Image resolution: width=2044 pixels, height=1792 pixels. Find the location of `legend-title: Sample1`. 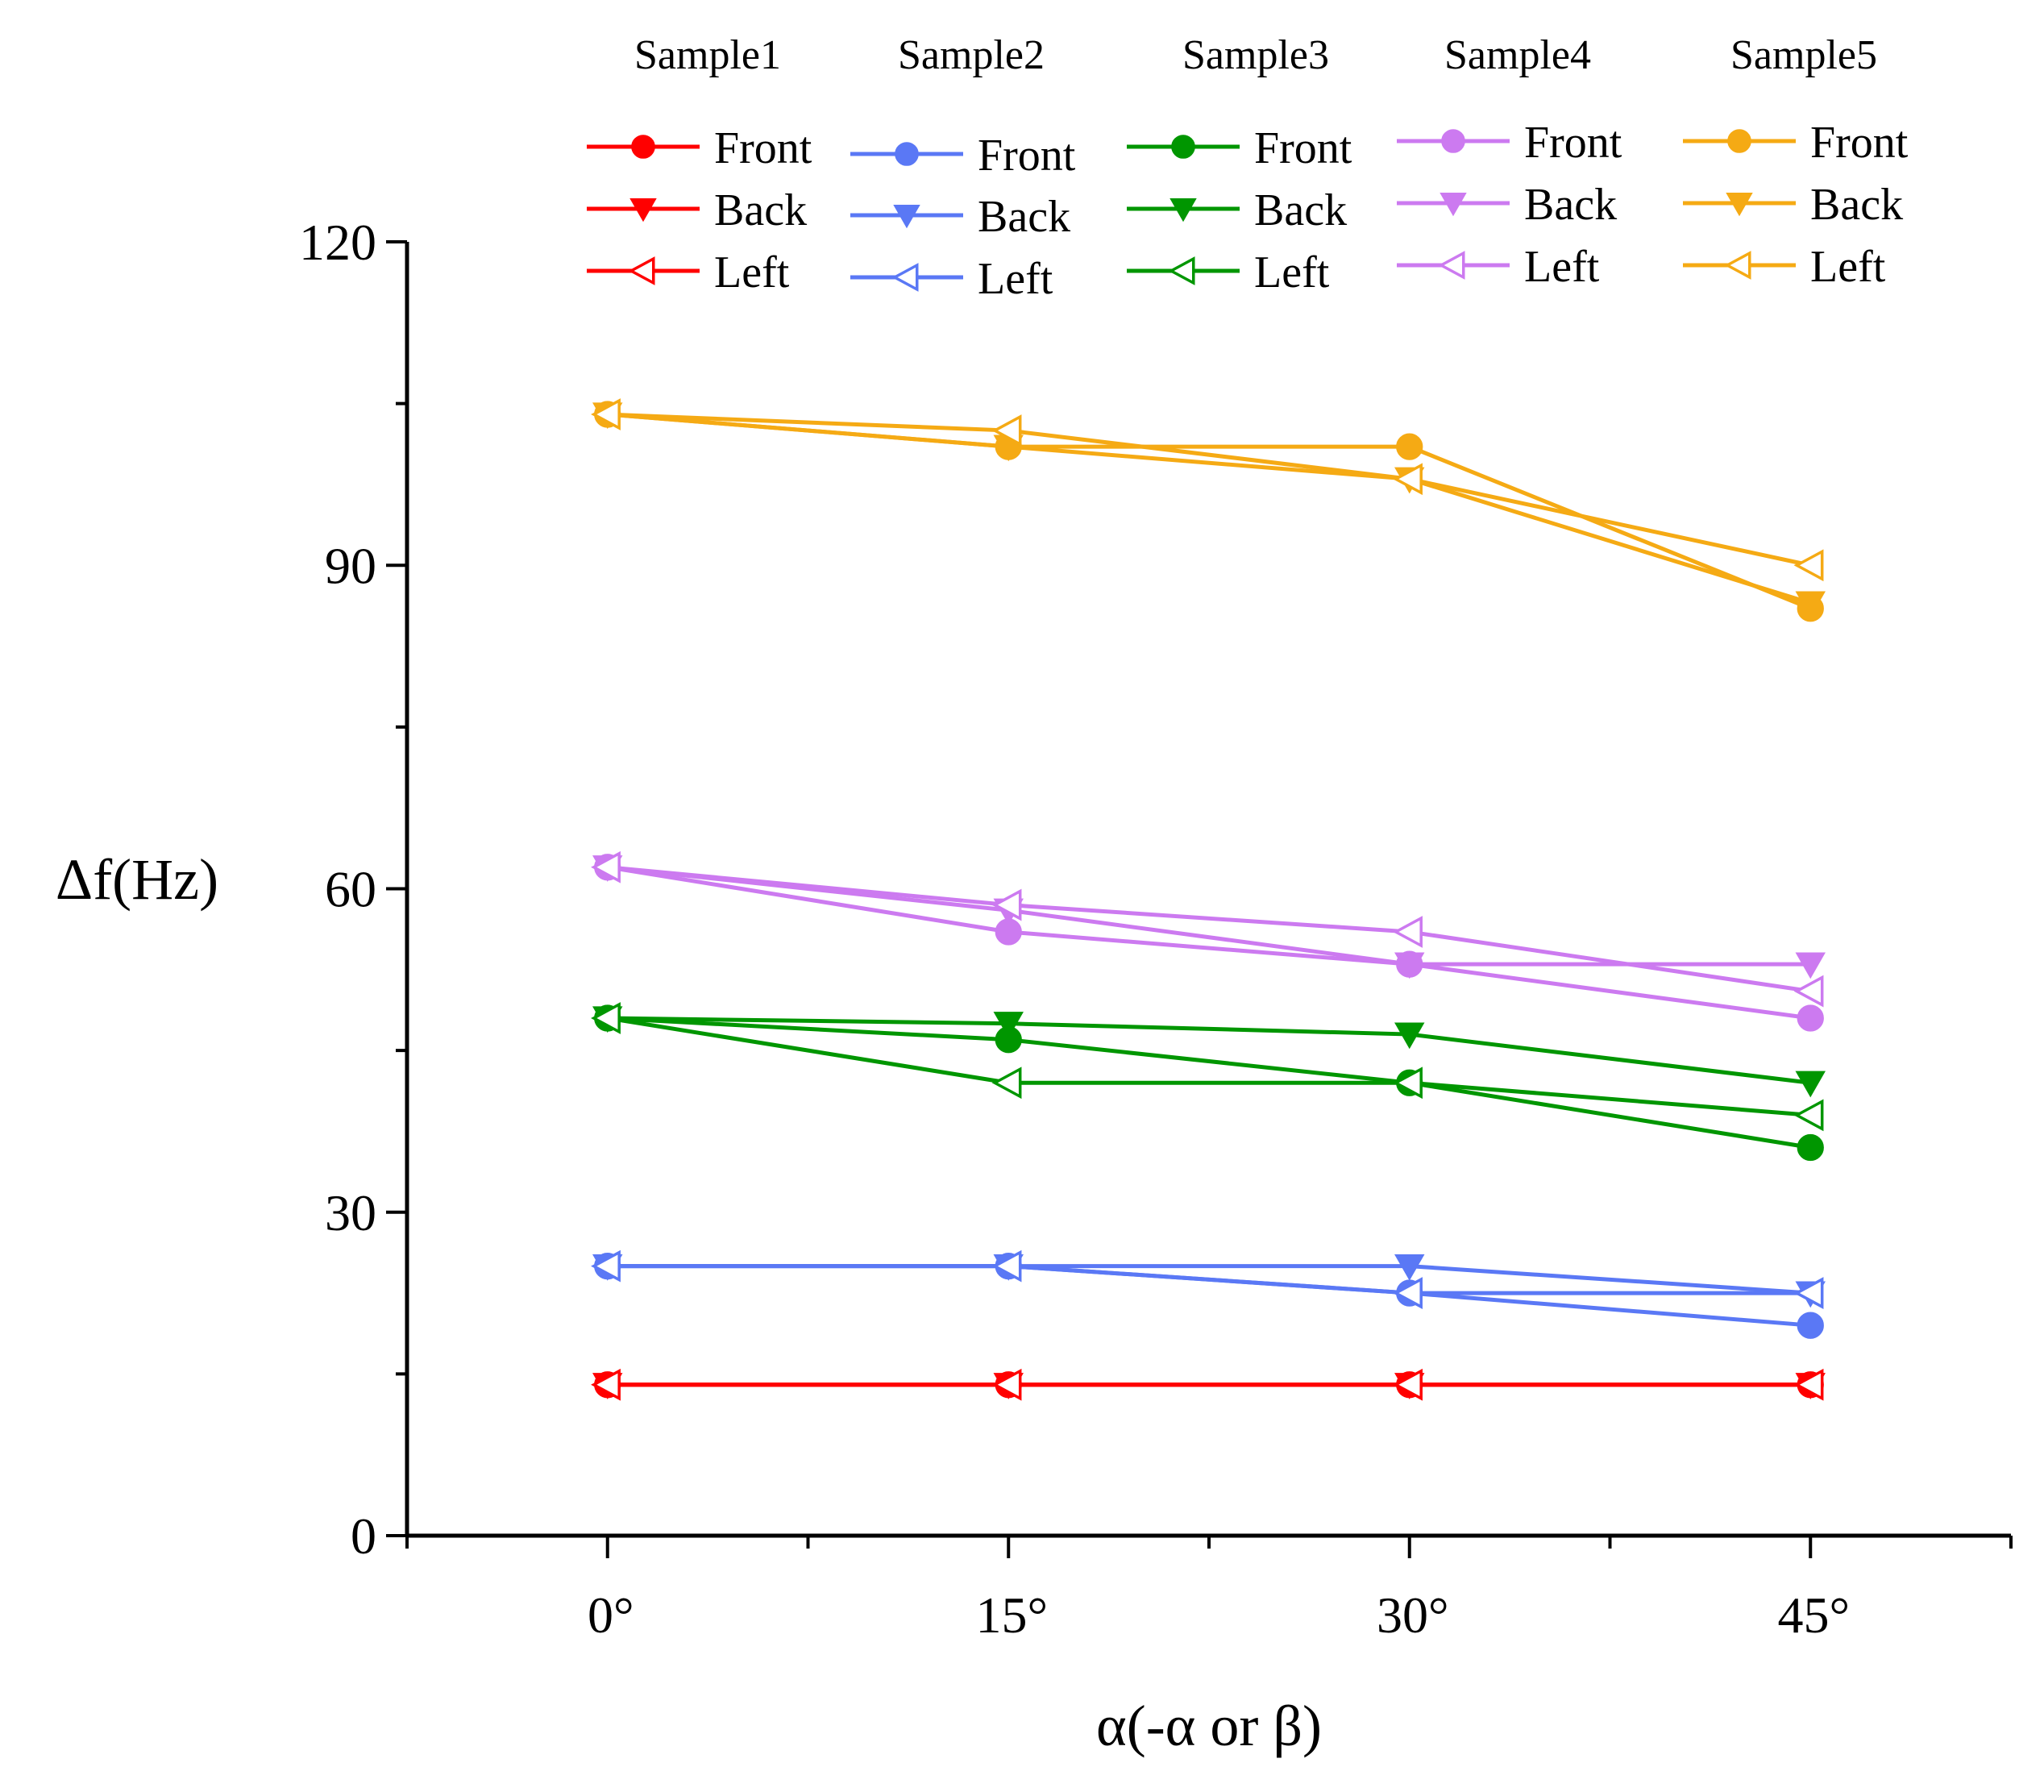

legend-title: Sample1 is located at coordinates (707, 55).